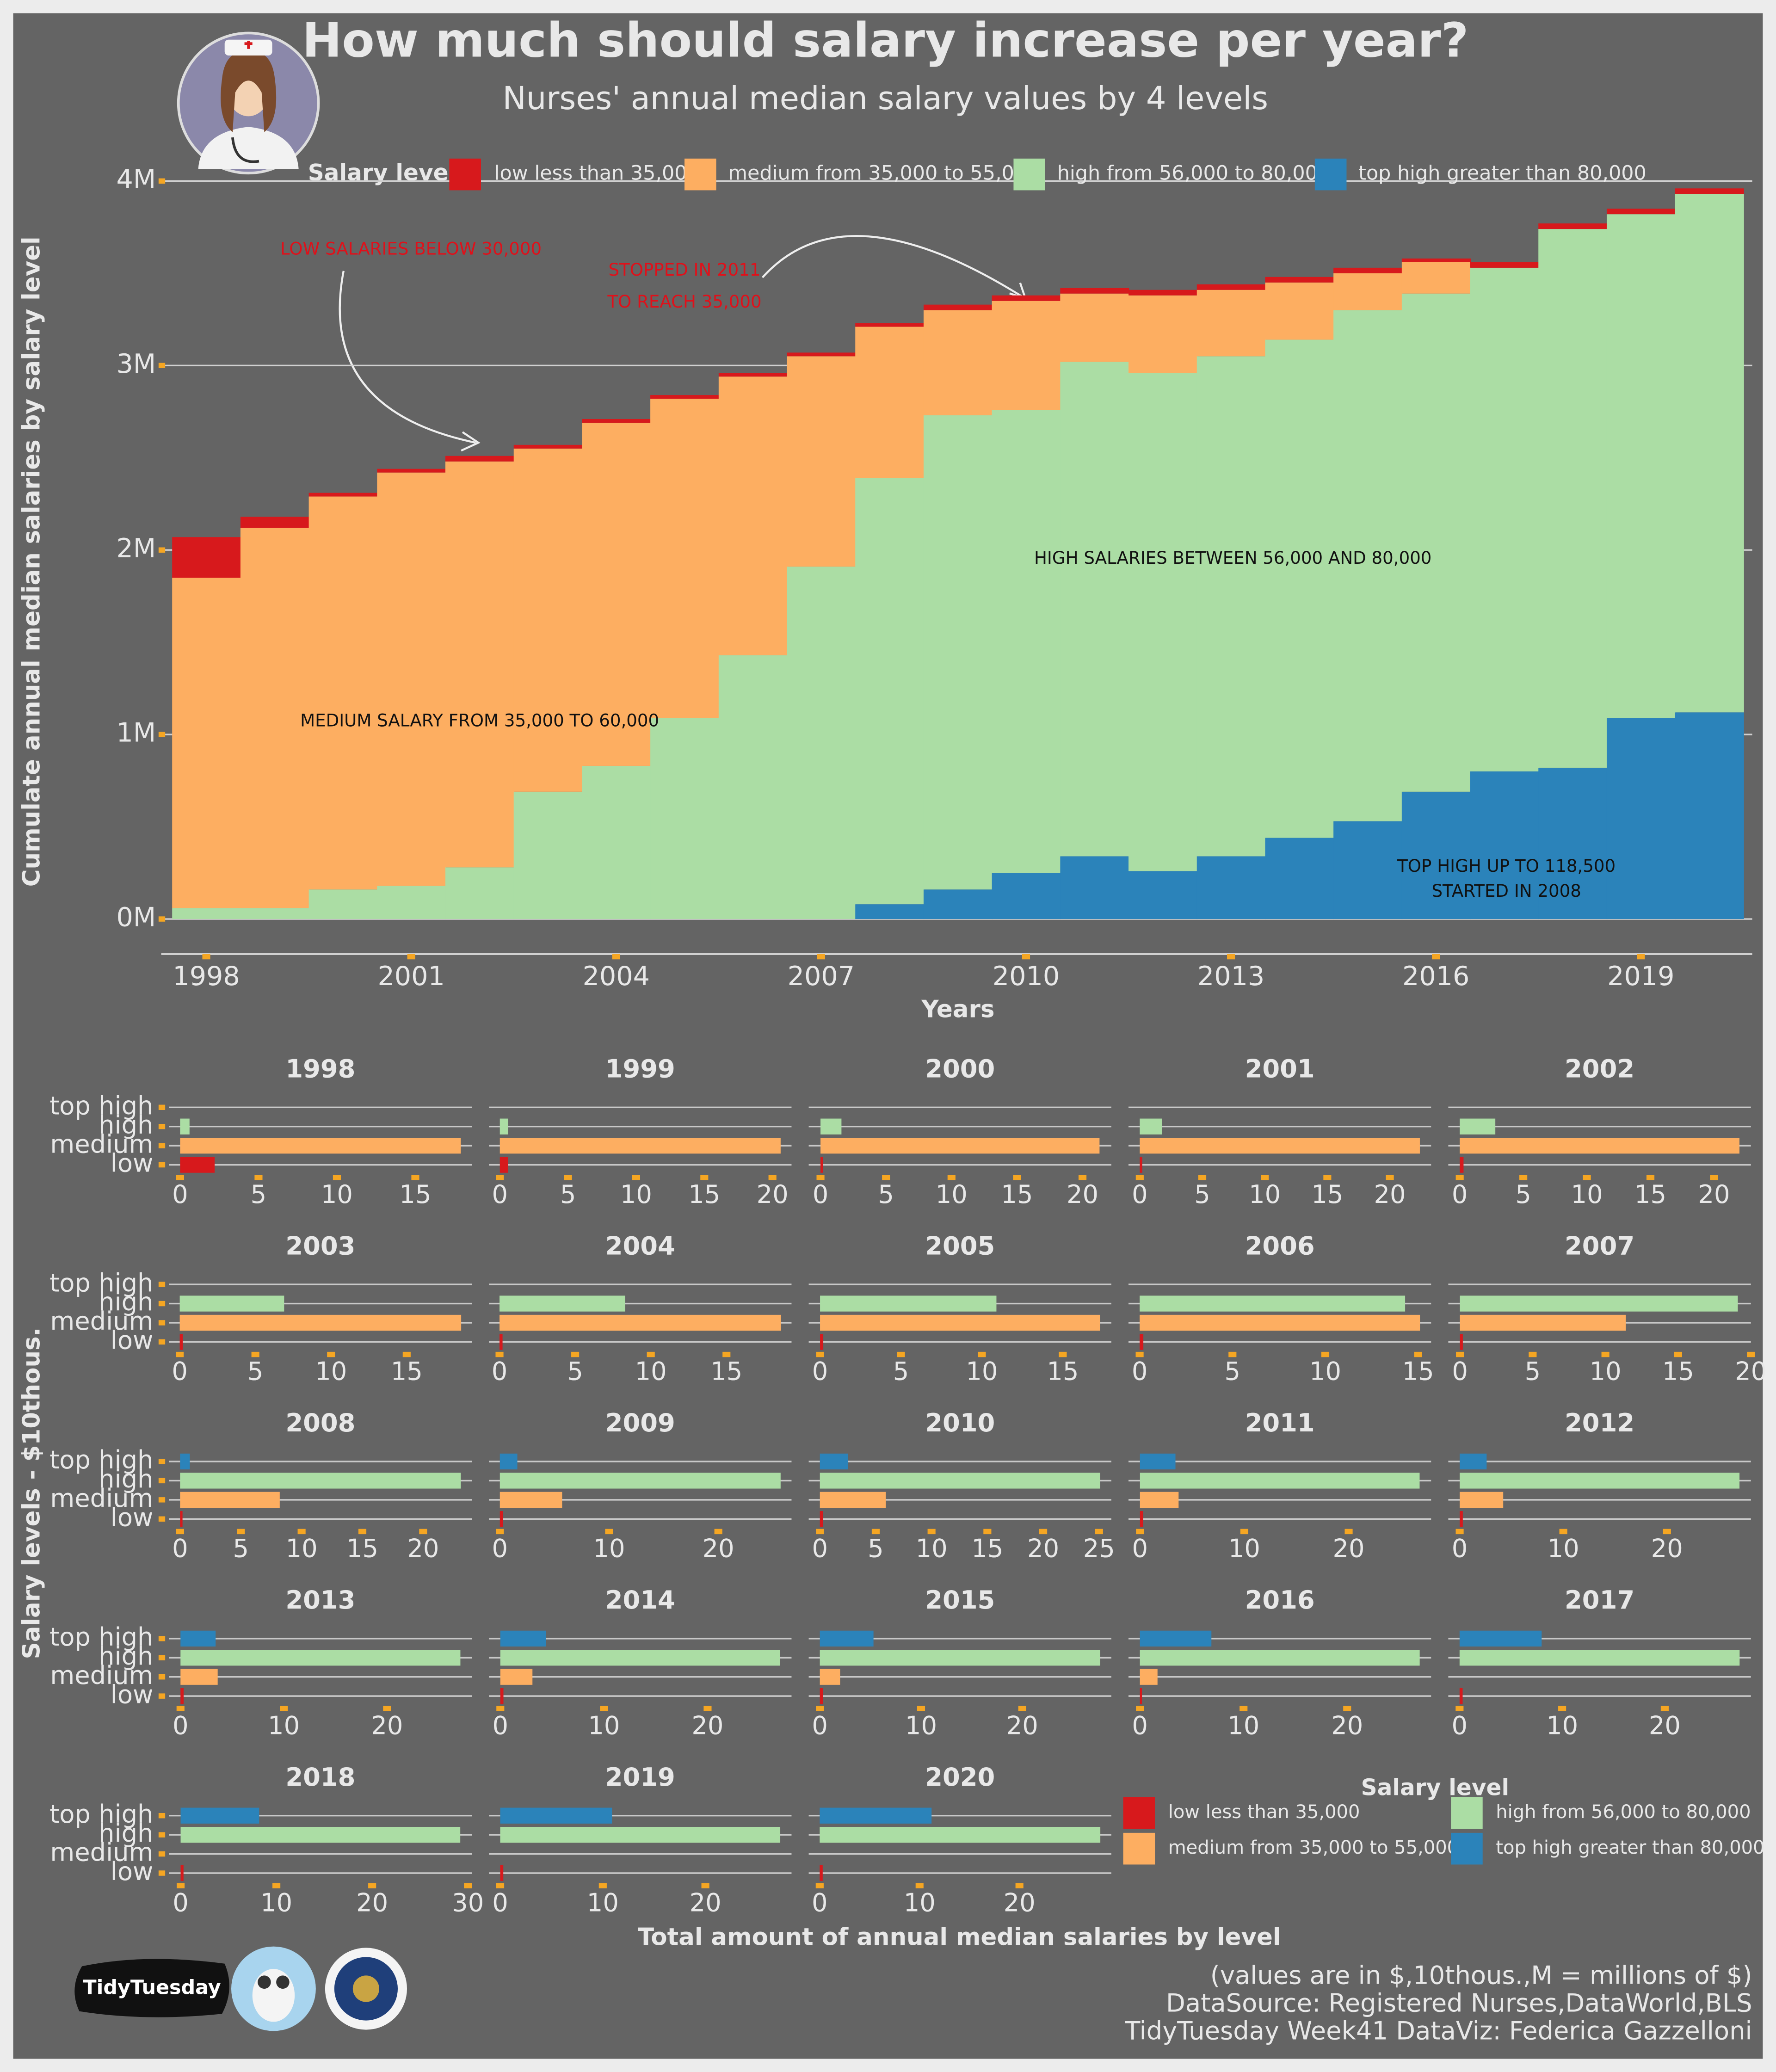 The image size is (1776, 2072). Describe the element at coordinates (1264, 1812) in the screenshot. I see `legend-label: low less than 35,000` at that location.